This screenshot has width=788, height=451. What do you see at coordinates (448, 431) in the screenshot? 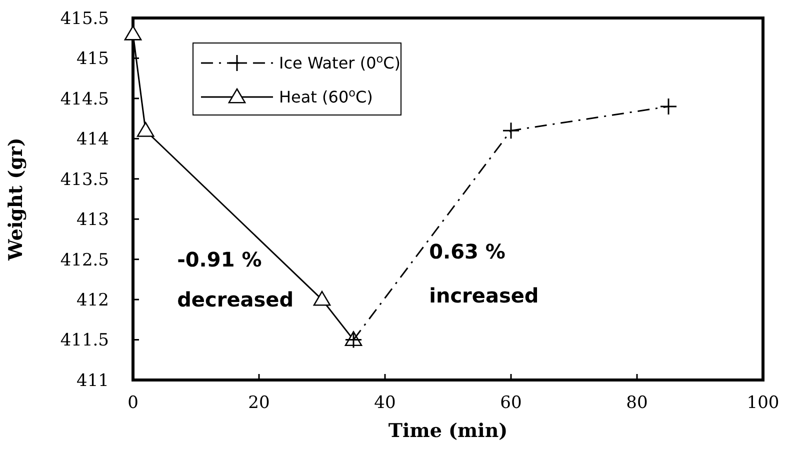
I see `x-axis-title: Time (min)` at bounding box center [448, 431].